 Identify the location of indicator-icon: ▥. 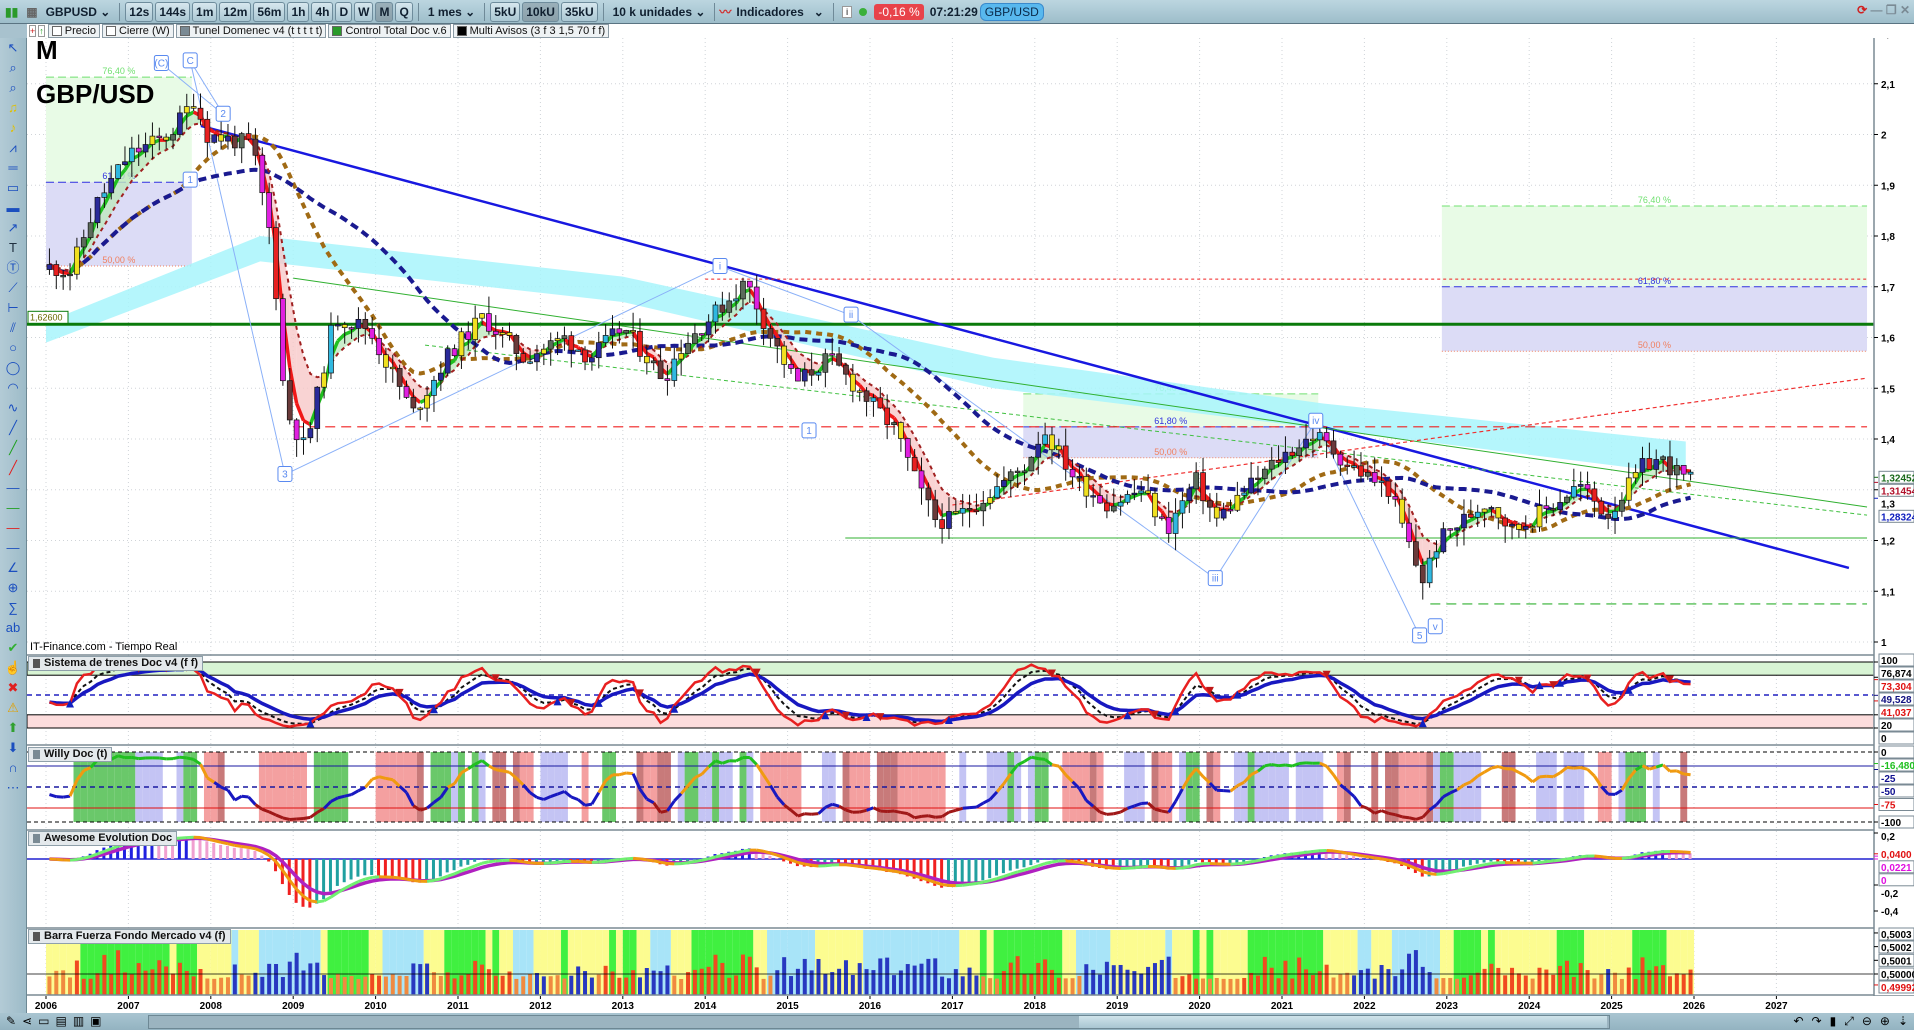
(78, 1021).